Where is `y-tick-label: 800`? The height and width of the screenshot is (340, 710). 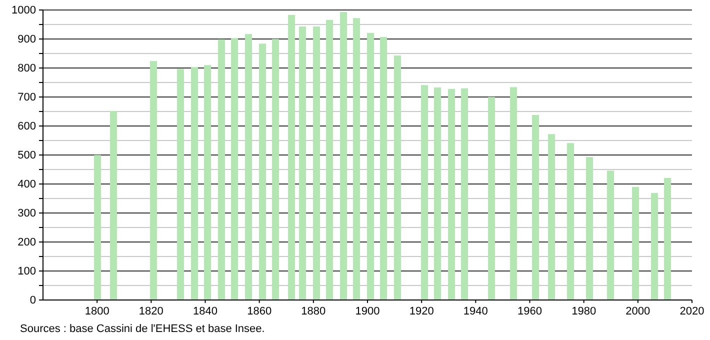
y-tick-label: 800 is located at coordinates (27, 68).